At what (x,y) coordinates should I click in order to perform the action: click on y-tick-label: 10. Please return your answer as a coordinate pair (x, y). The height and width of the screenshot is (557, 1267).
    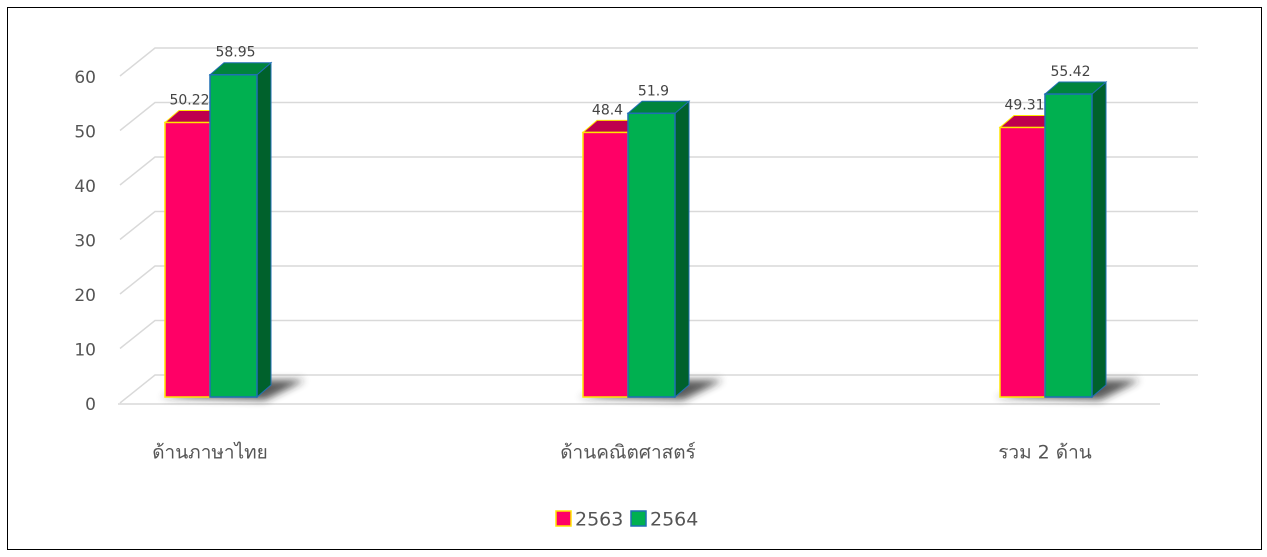
    Looking at the image, I should click on (85, 351).